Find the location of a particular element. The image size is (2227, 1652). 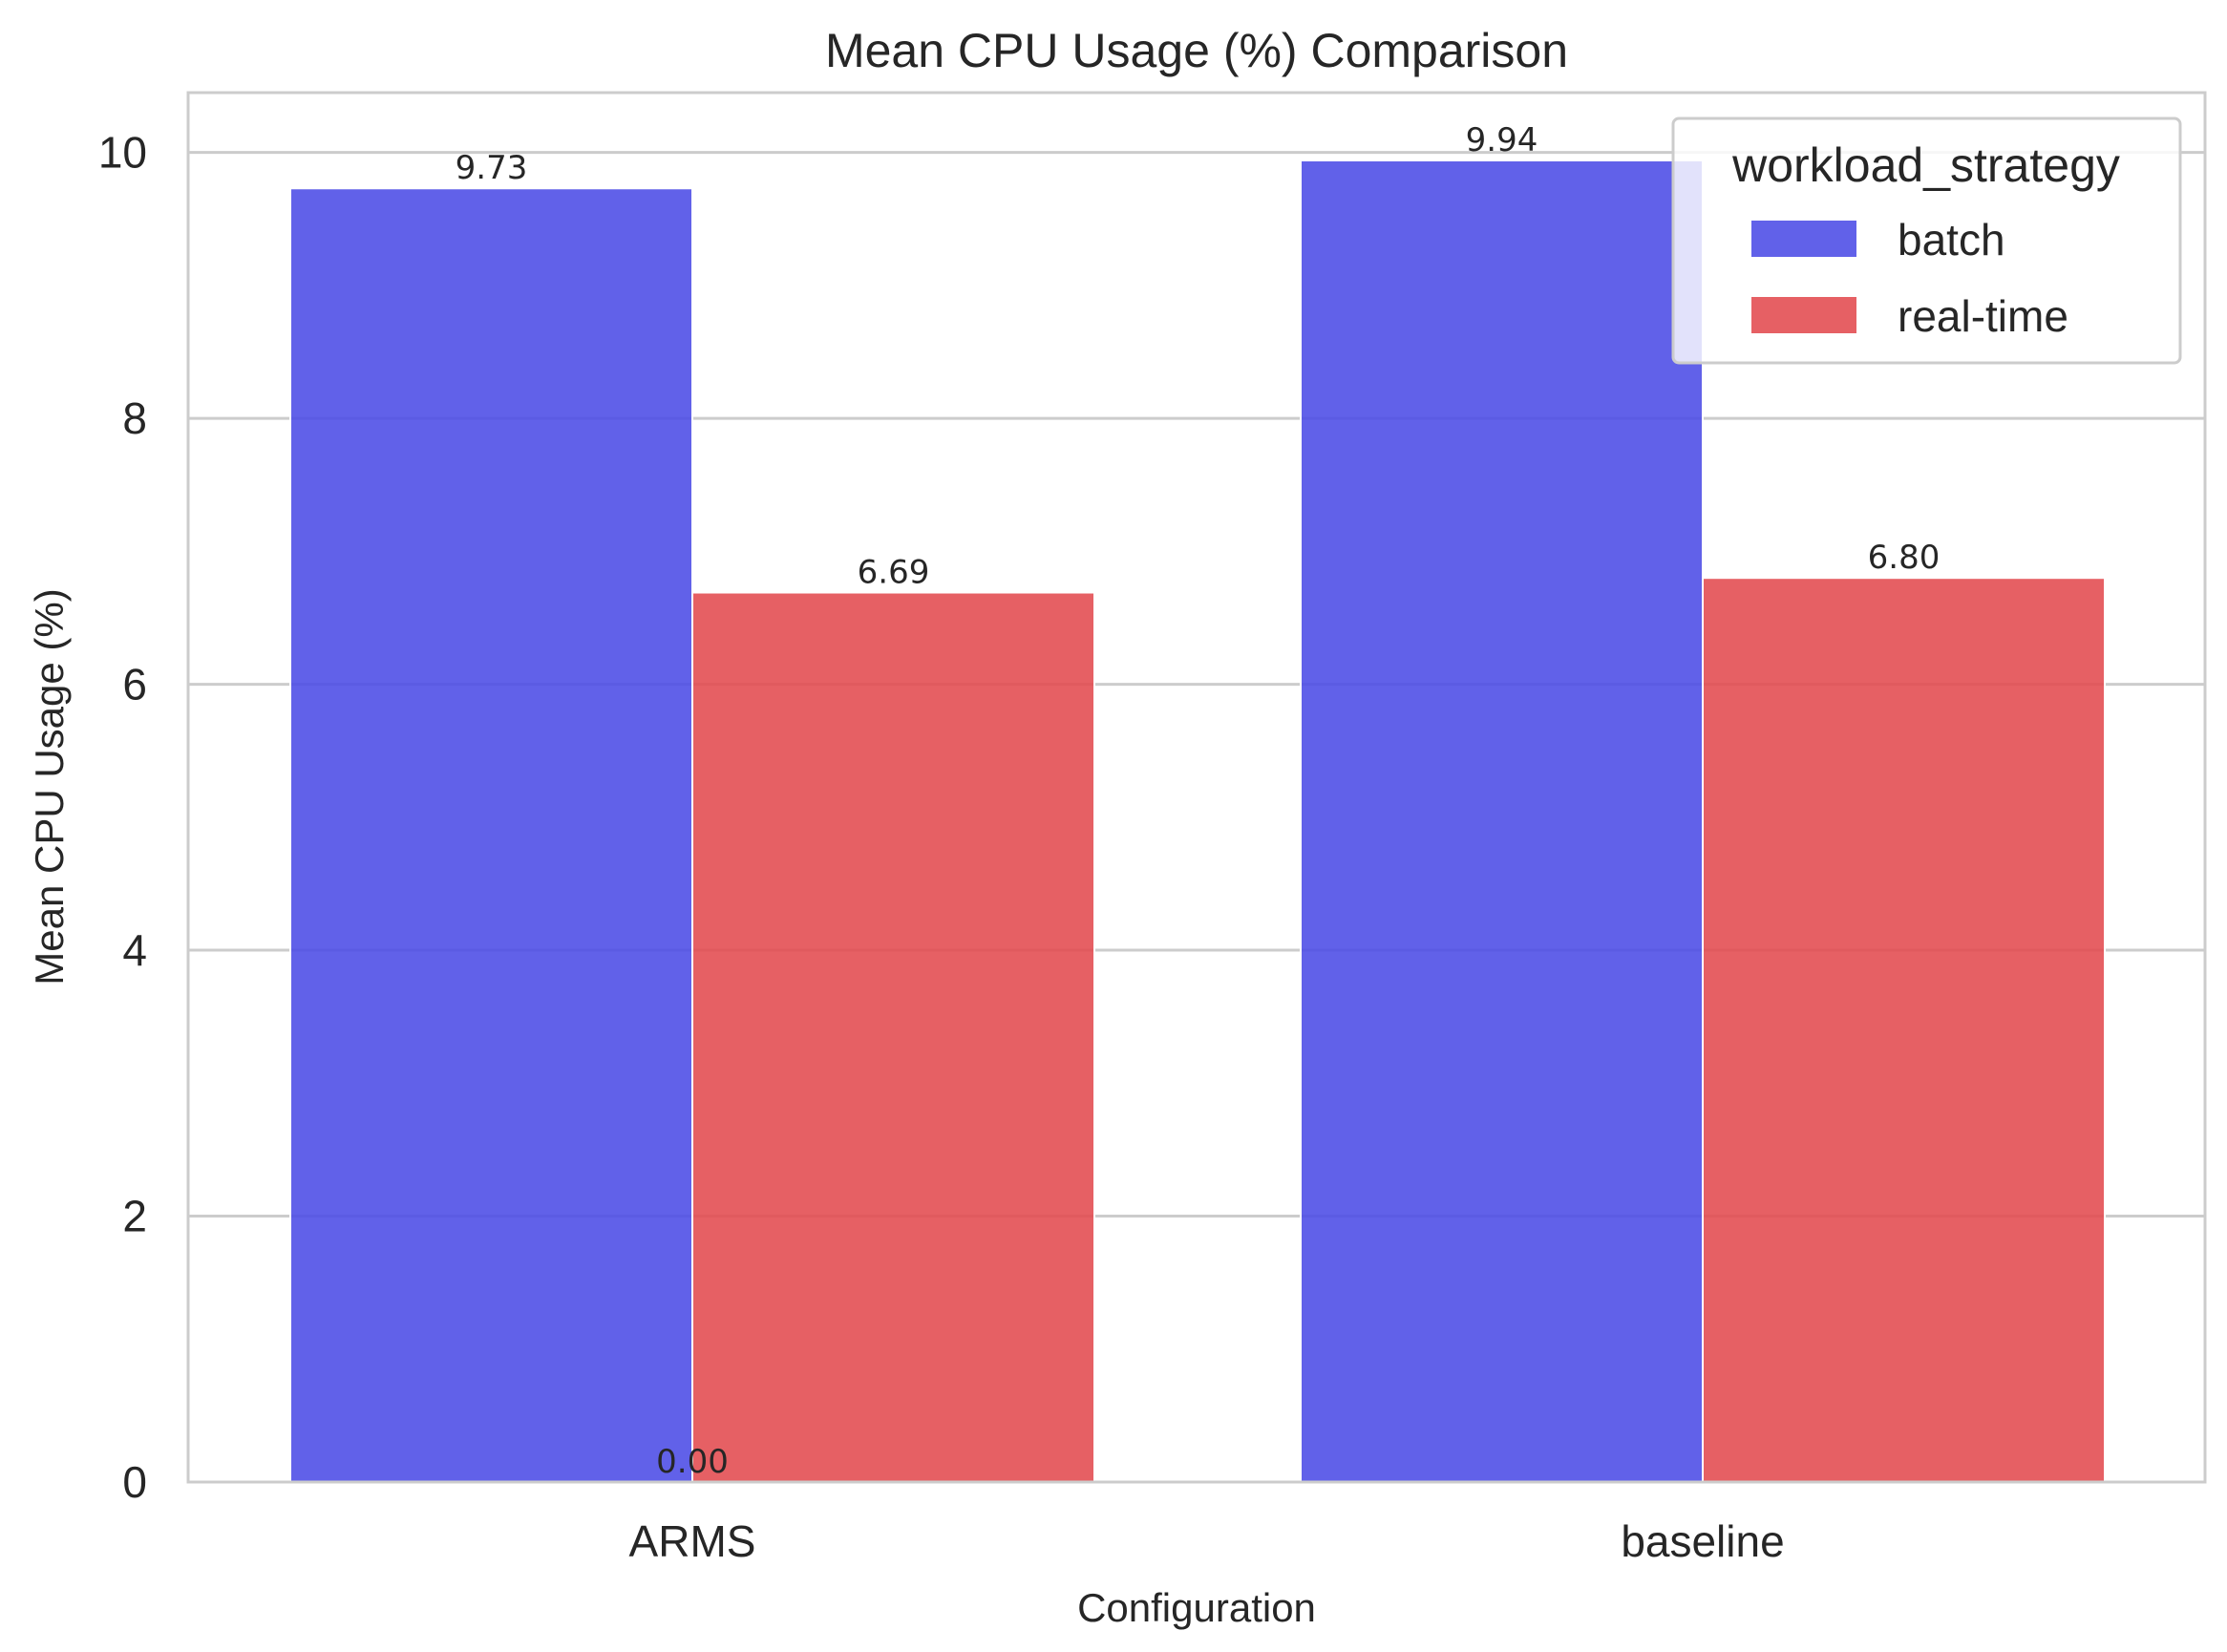

x-tick-label: ARMS is located at coordinates (693, 1541).